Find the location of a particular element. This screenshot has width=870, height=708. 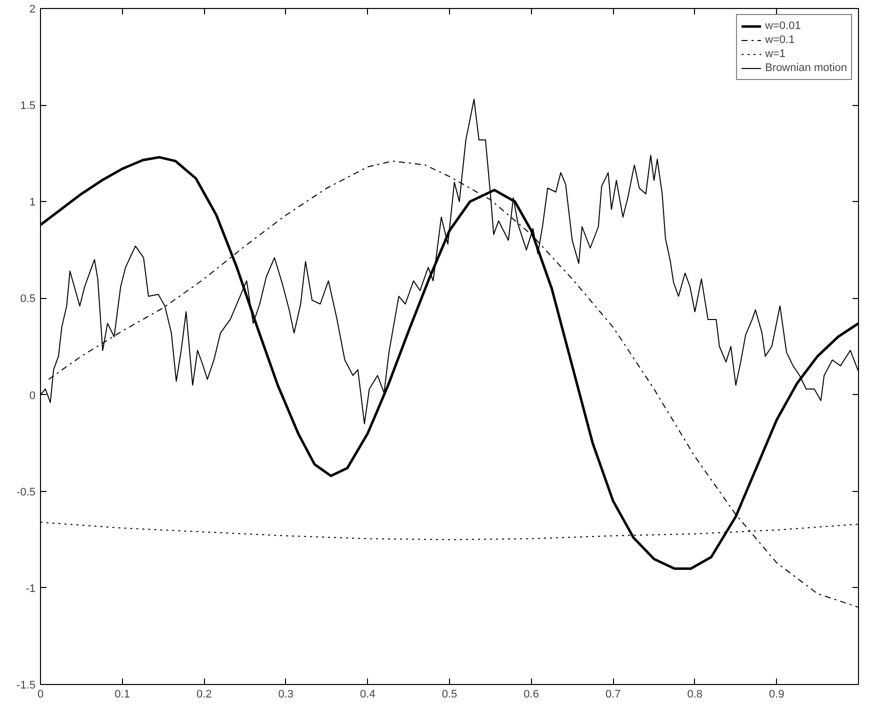

x-tick-label: 0.3 is located at coordinates (286, 694).